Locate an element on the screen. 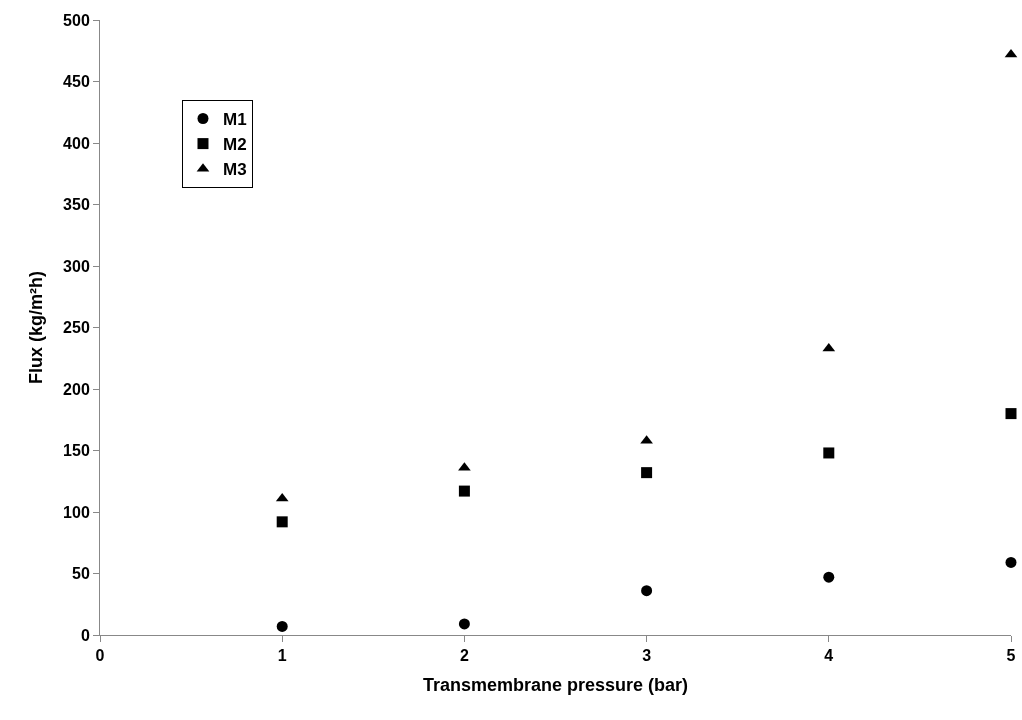 The image size is (1022, 720). legend-label: M2 is located at coordinates (234, 145).